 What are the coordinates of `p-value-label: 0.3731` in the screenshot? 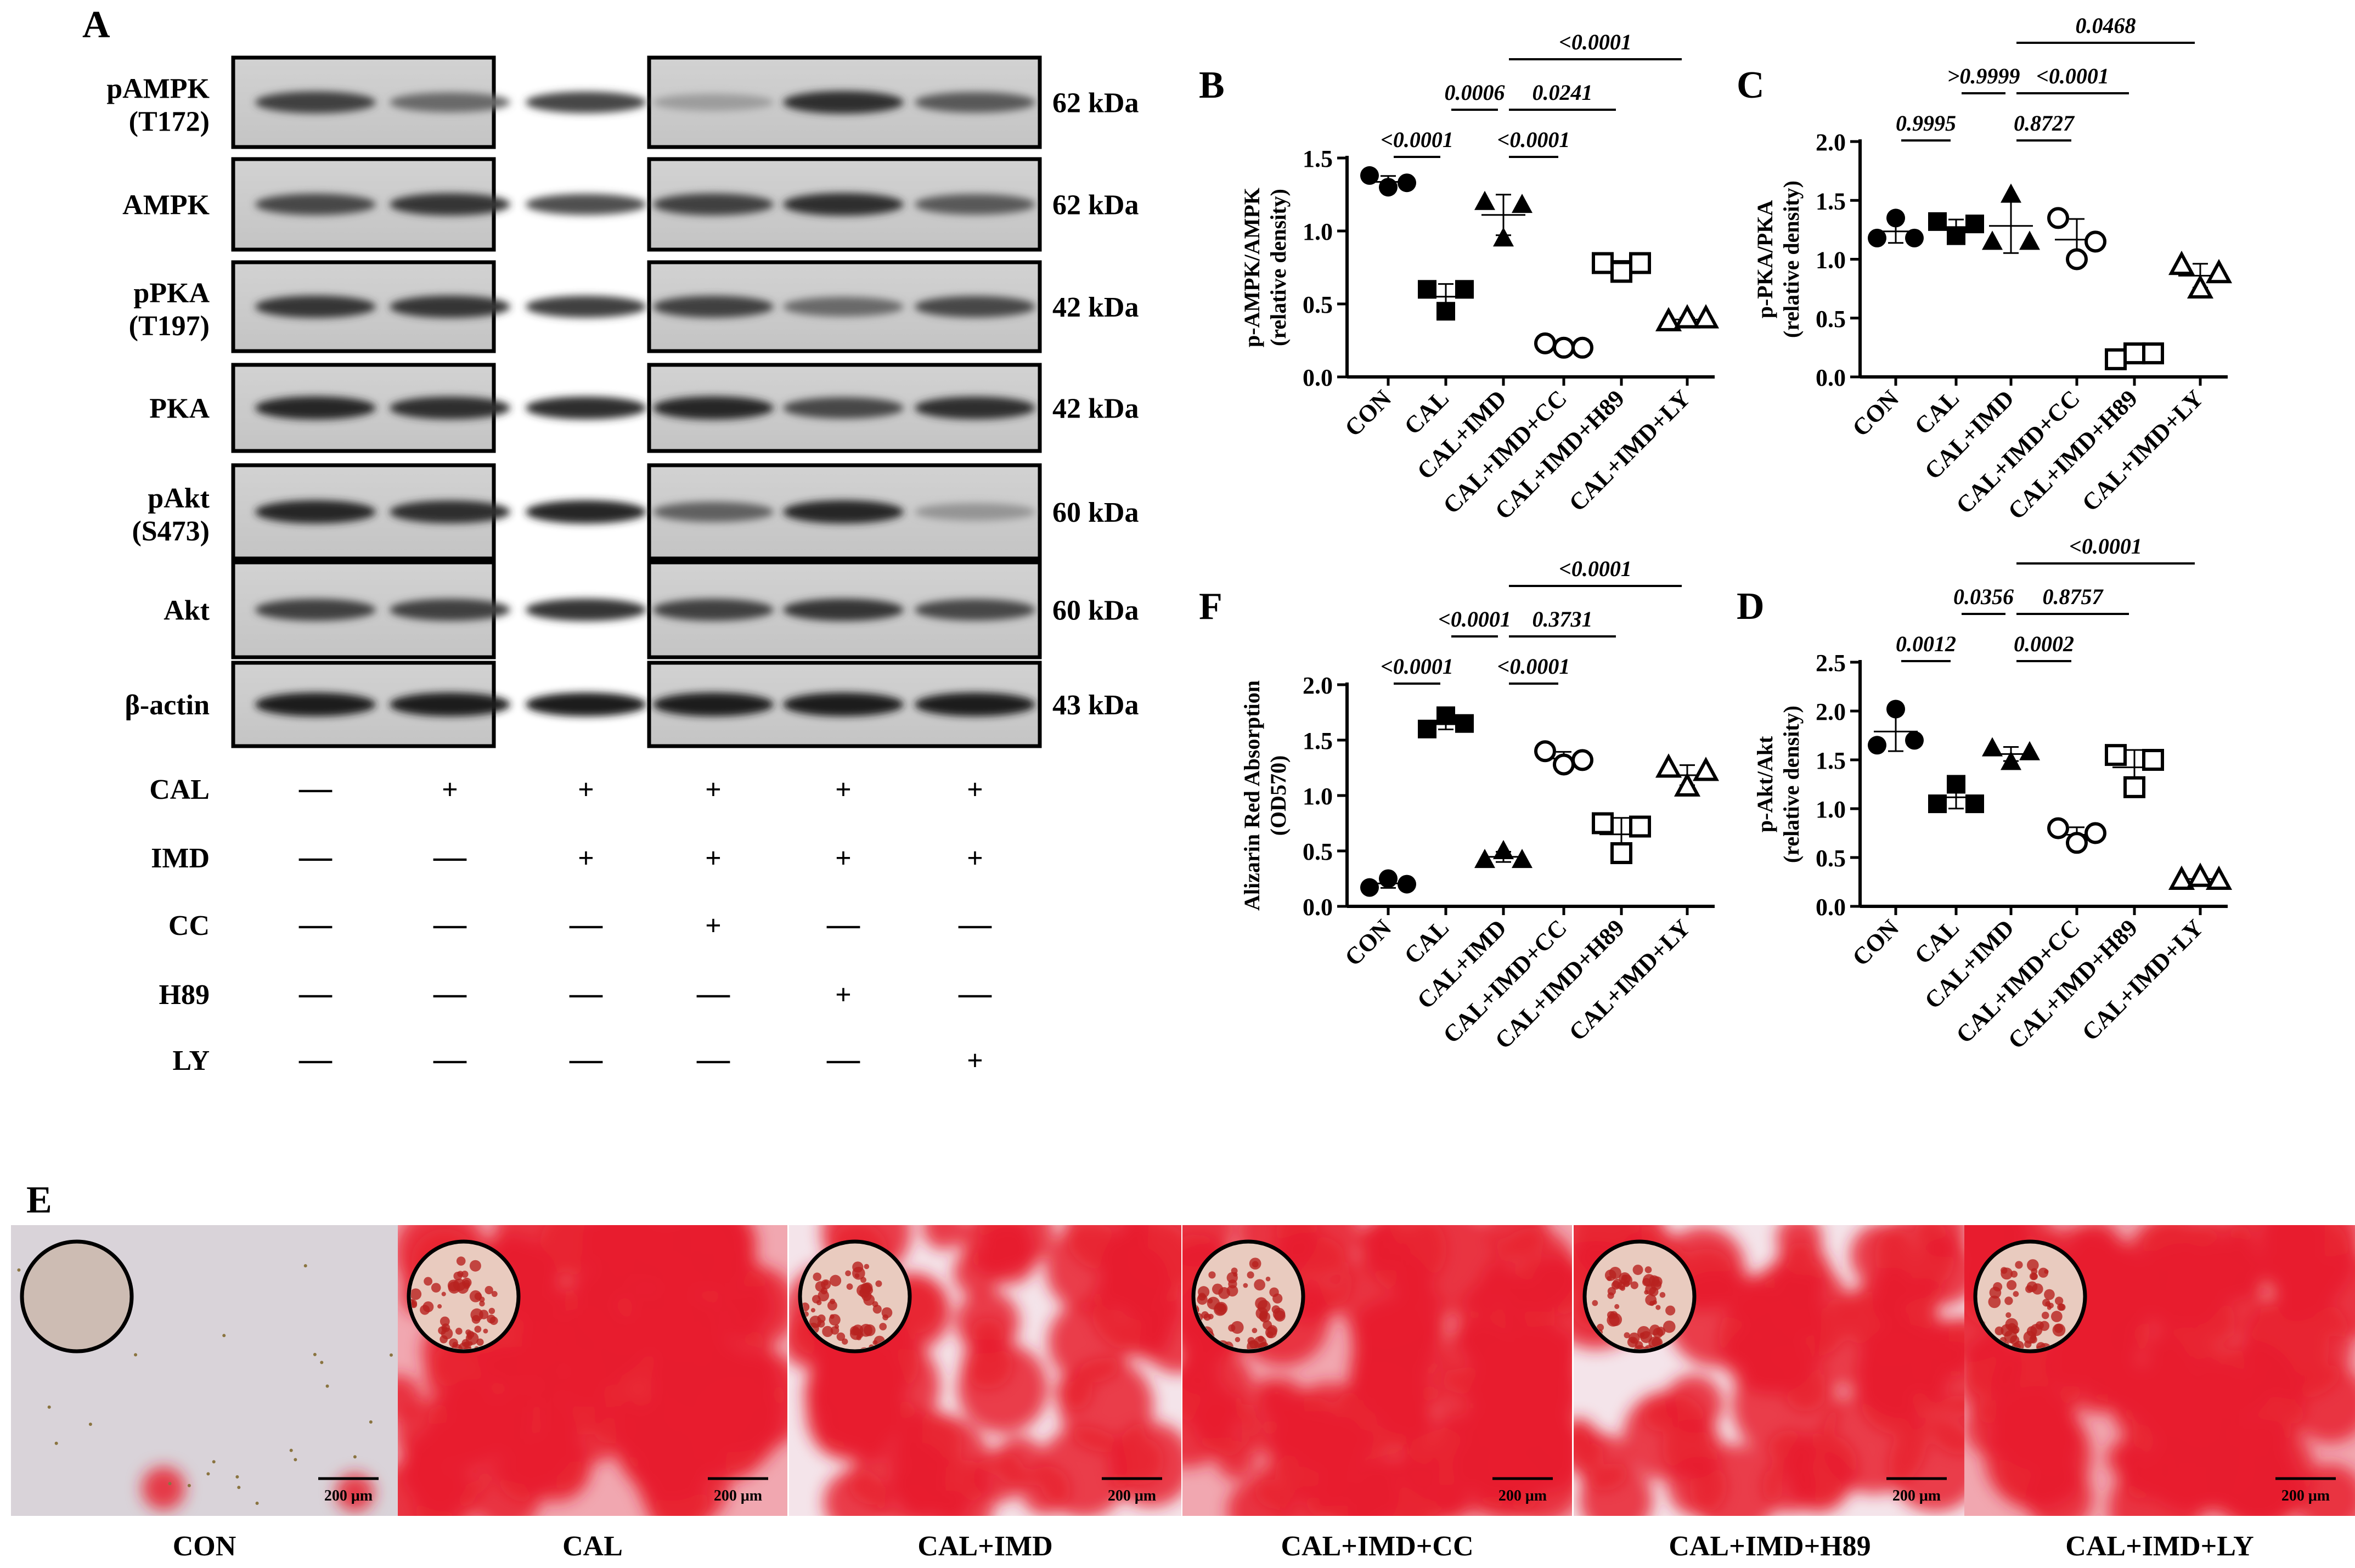 It's located at (1563, 619).